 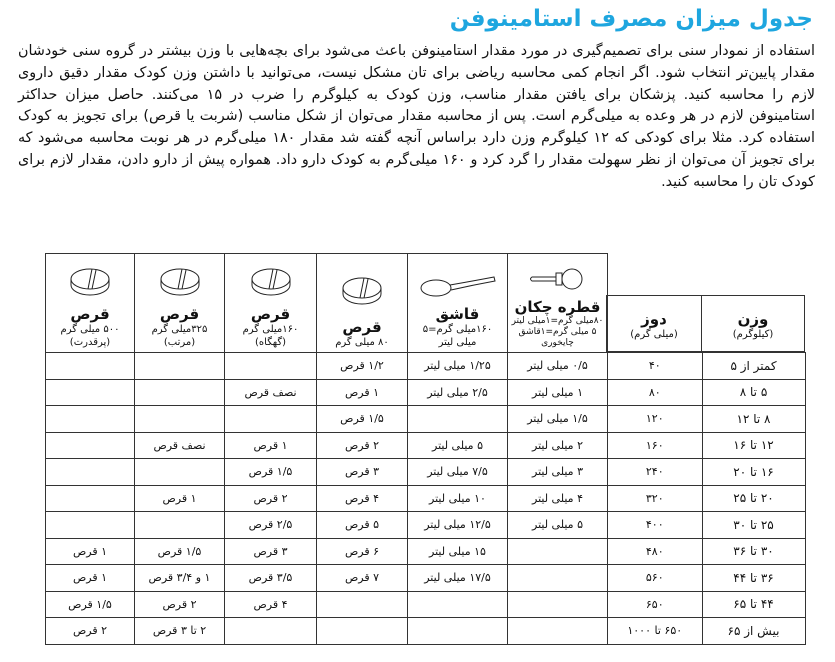 What do you see at coordinates (753, 323) in the screenshot?
I see `header-weight-box: وزن (کیلوگرم)` at bounding box center [753, 323].